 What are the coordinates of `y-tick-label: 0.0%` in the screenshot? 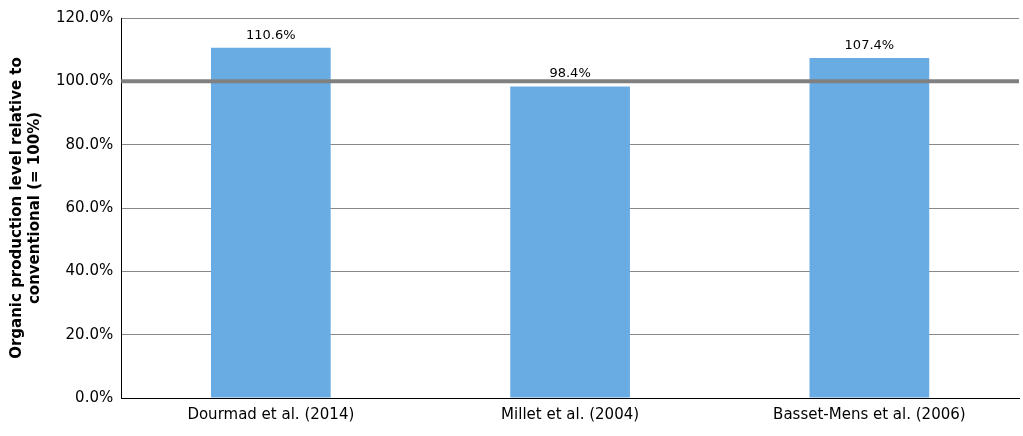 It's located at (94, 396).